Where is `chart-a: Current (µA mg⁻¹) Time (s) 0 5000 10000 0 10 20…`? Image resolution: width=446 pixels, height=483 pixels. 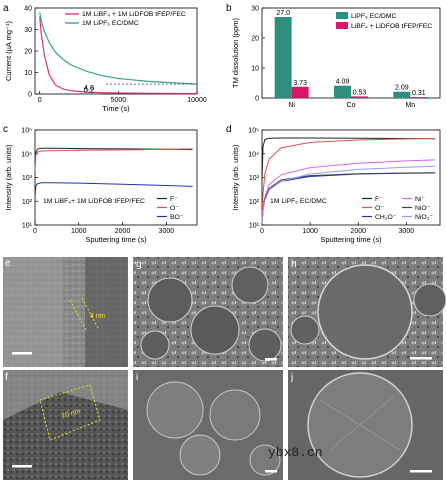
chart-a: Current (µA mg⁻¹) Time (s) 0 5000 10000 0 10 20… is located at coordinates (105, 60).